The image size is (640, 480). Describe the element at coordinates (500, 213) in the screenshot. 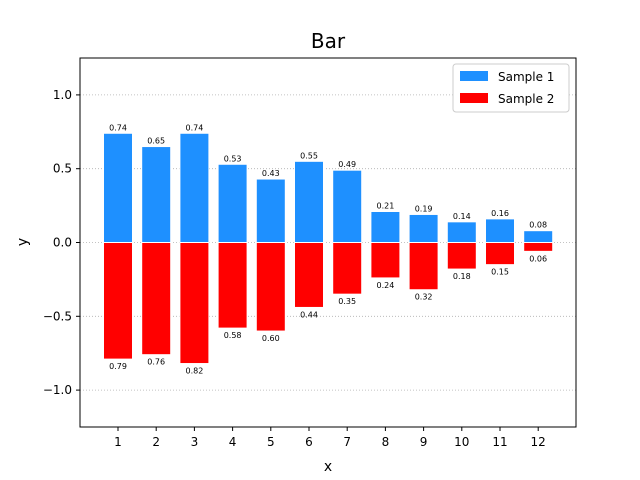

I see `data-label: 0.16` at that location.